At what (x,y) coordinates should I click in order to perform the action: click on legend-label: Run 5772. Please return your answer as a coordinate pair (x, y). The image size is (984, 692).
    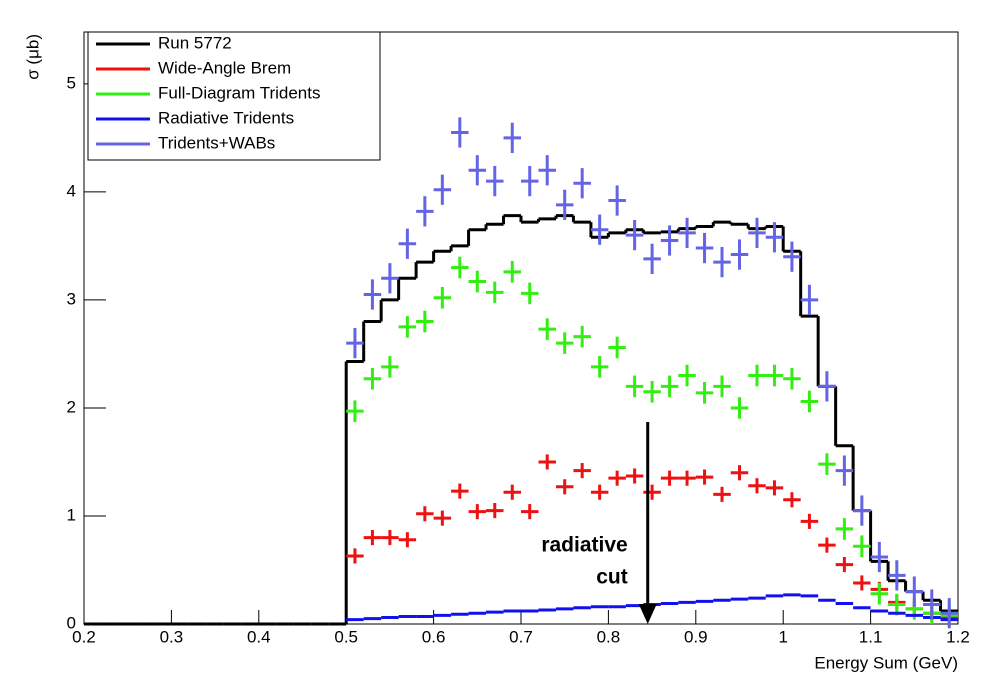
    Looking at the image, I should click on (195, 42).